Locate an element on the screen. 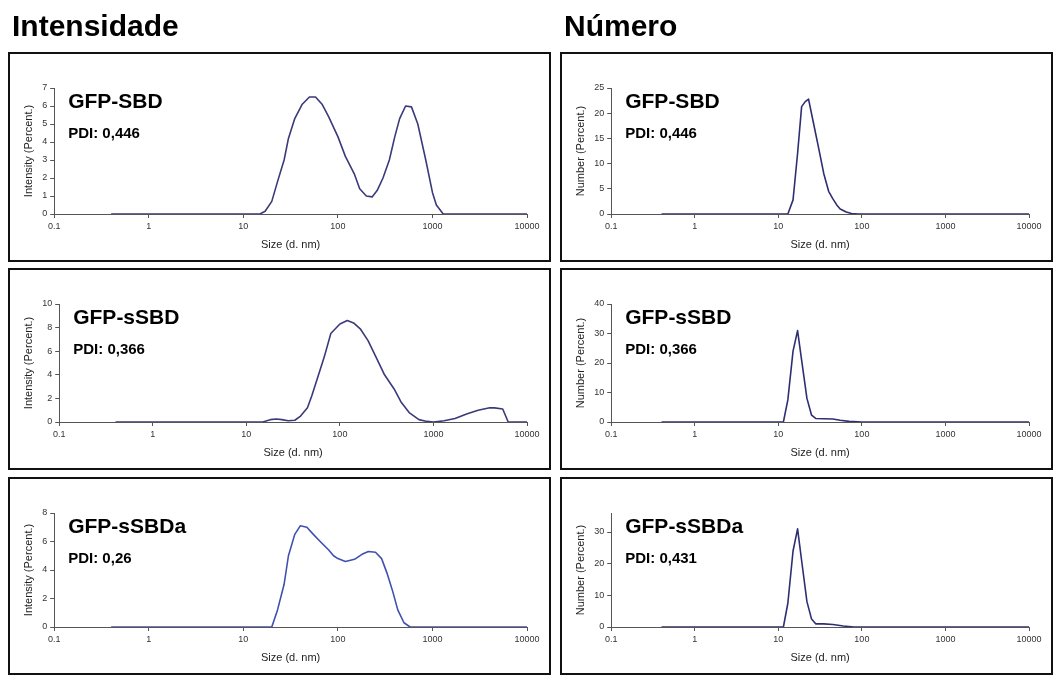 The height and width of the screenshot is (677, 1057). annotation: PDI: 0,431 is located at coordinates (661, 557).